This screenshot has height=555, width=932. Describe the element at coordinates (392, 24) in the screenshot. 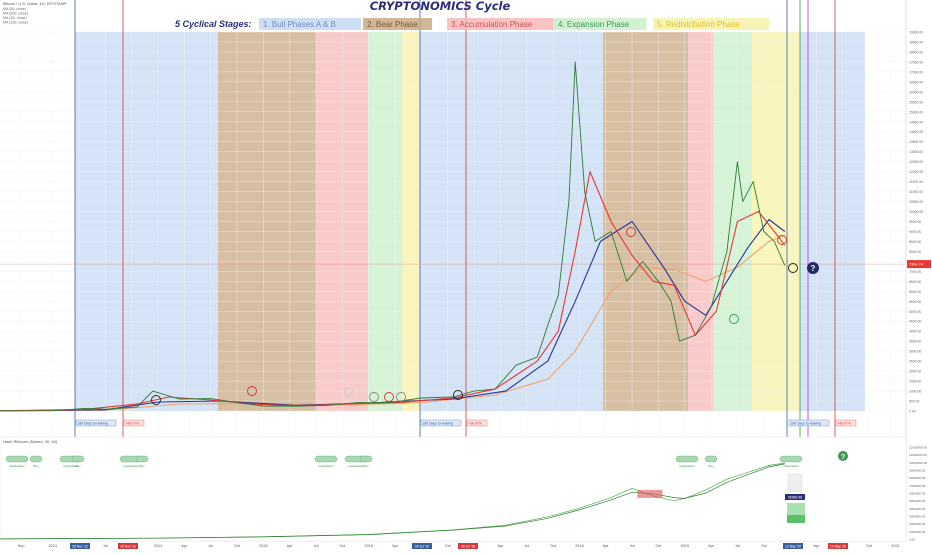

I see `stage-legend-label: 2. Bear Phase` at that location.